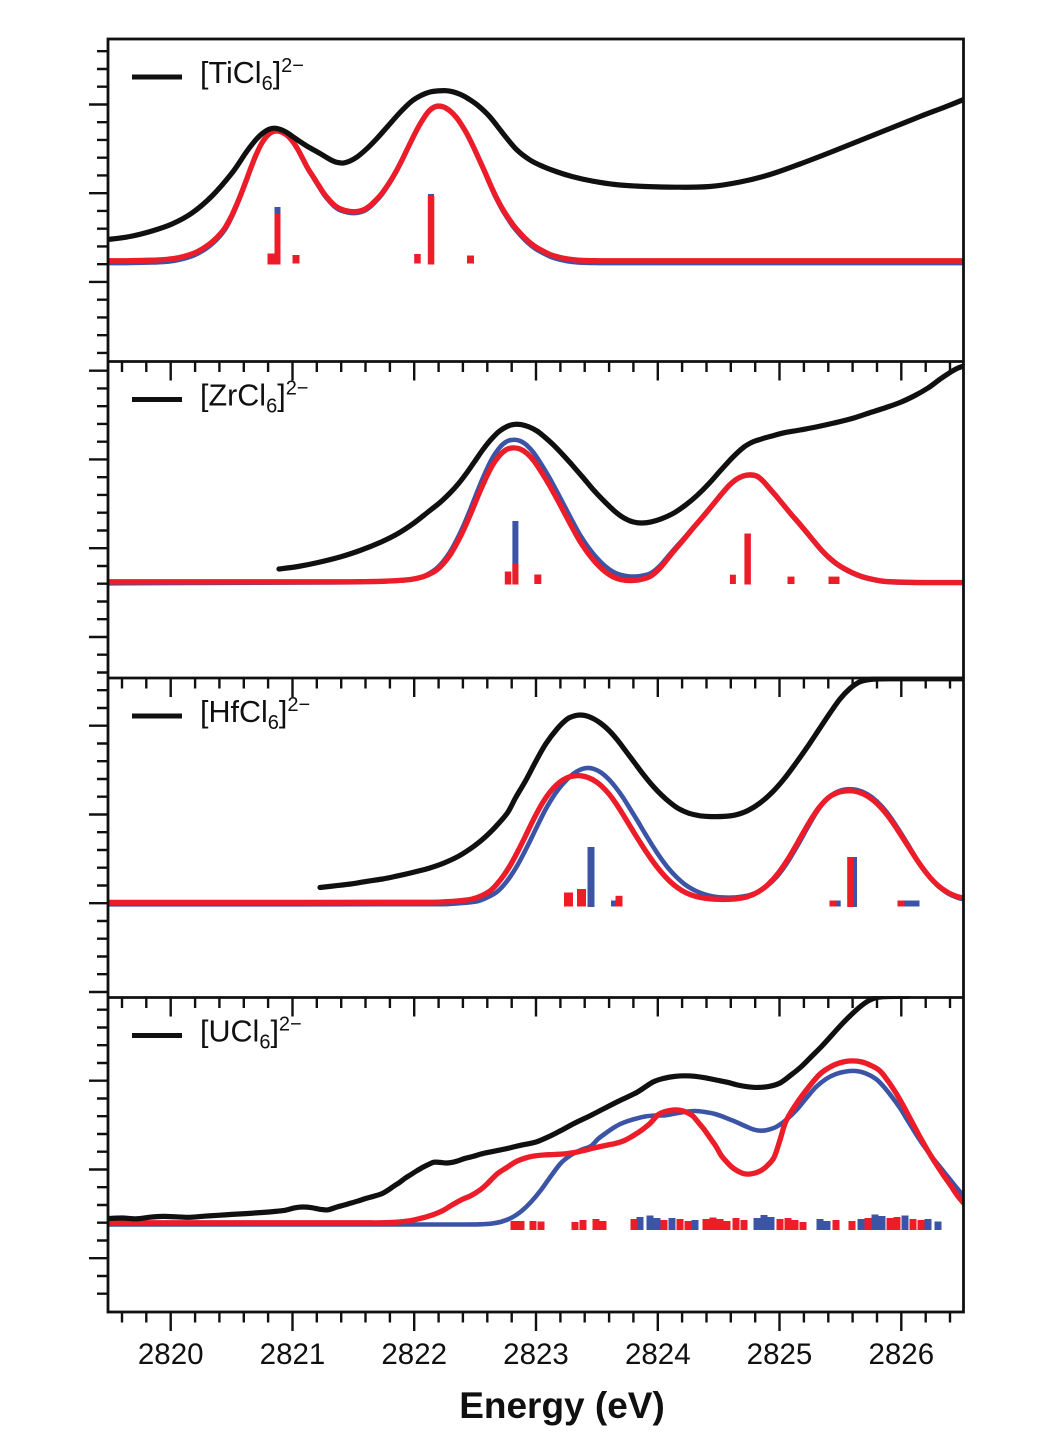 This screenshot has height=1451, width=1044. Describe the element at coordinates (901, 1354) in the screenshot. I see `svg-text: 2826` at that location.